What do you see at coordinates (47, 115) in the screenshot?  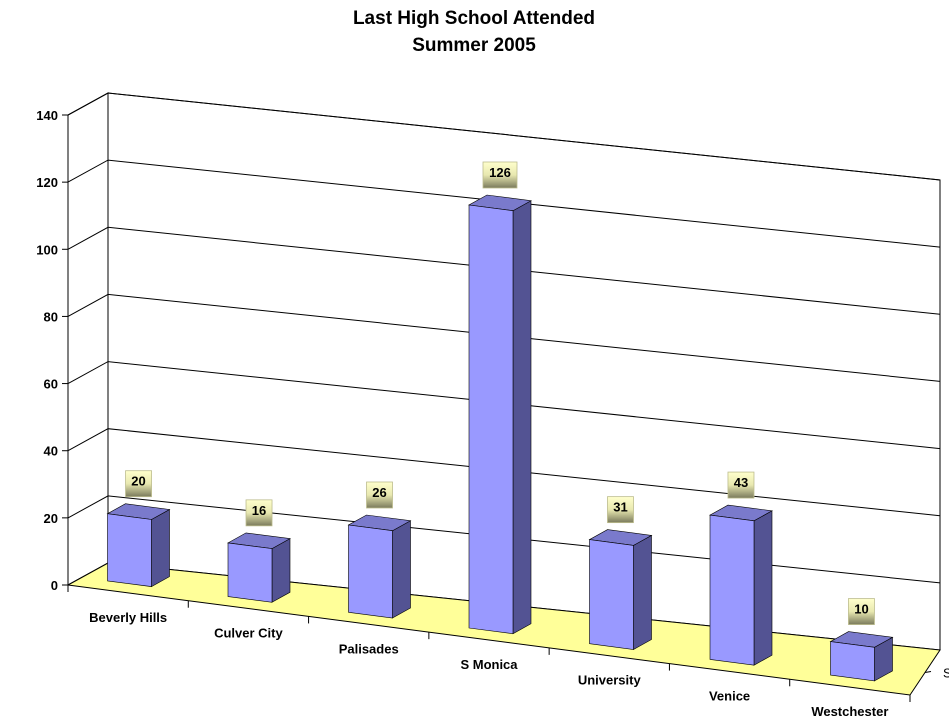 I see `y-tick-label: 140` at bounding box center [47, 115].